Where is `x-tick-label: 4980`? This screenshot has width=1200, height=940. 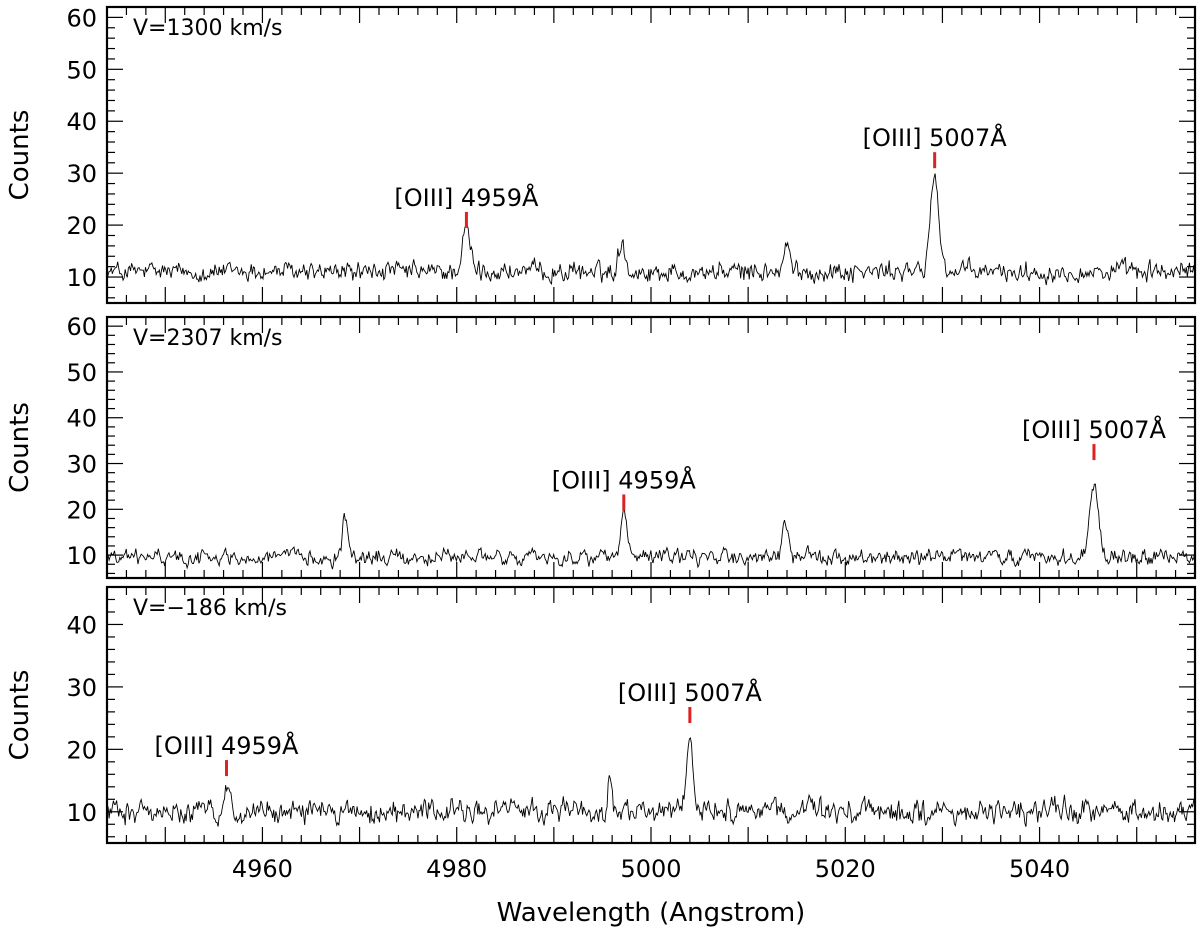
x-tick-label: 4980 is located at coordinates (456, 869).